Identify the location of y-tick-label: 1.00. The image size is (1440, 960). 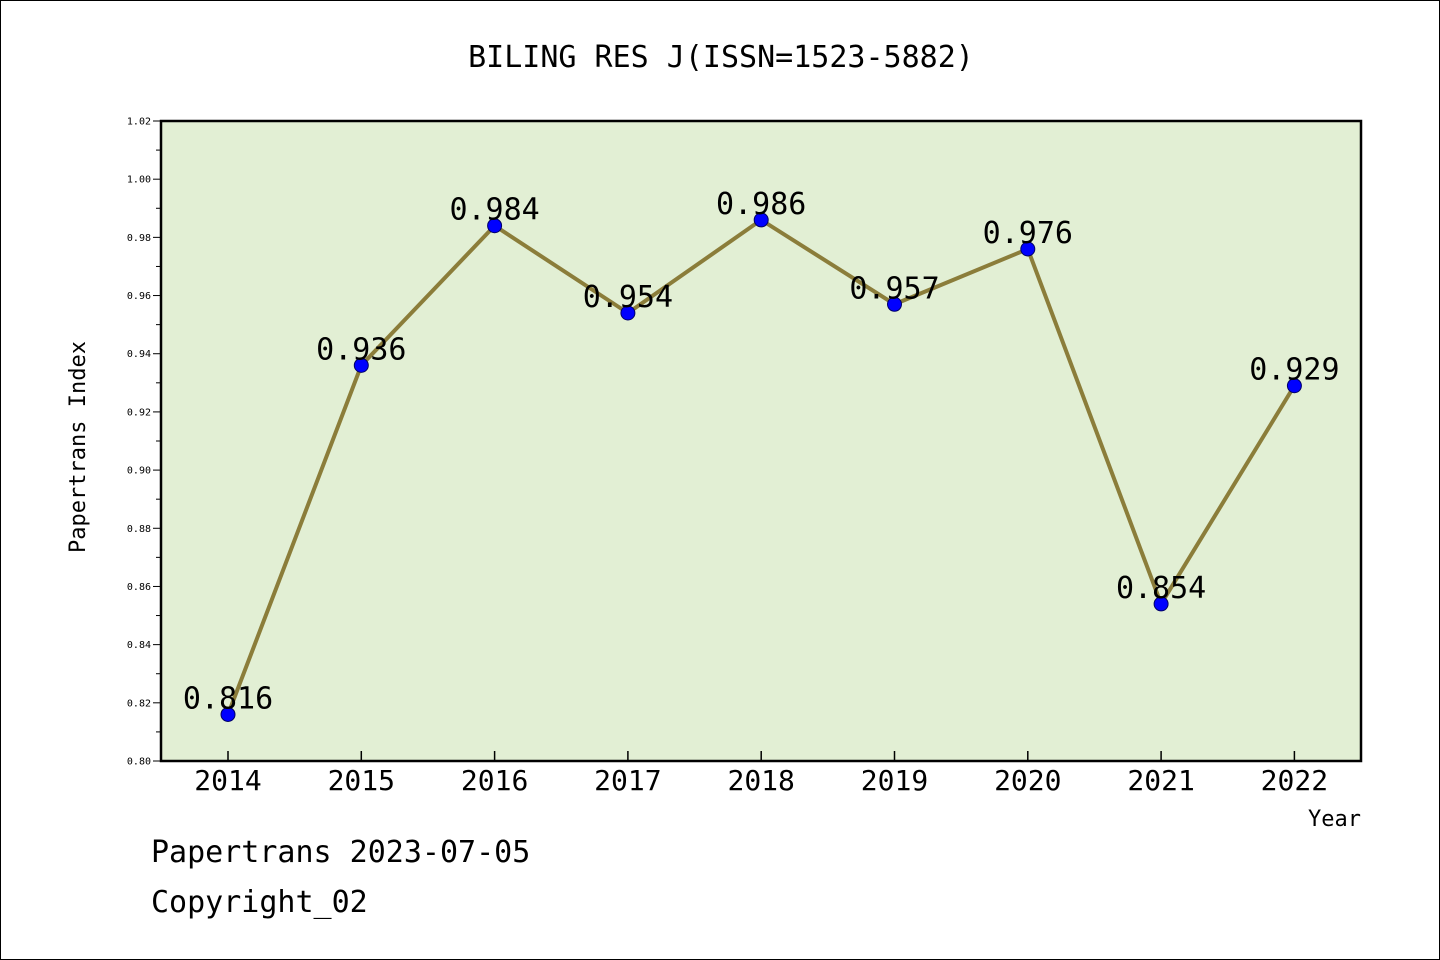
(139, 180).